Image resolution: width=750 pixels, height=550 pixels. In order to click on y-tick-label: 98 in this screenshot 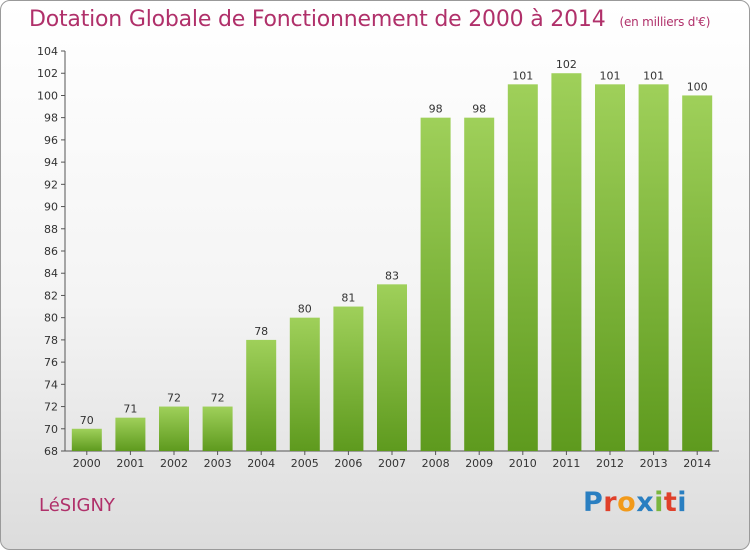, I will do `click(51, 118)`.